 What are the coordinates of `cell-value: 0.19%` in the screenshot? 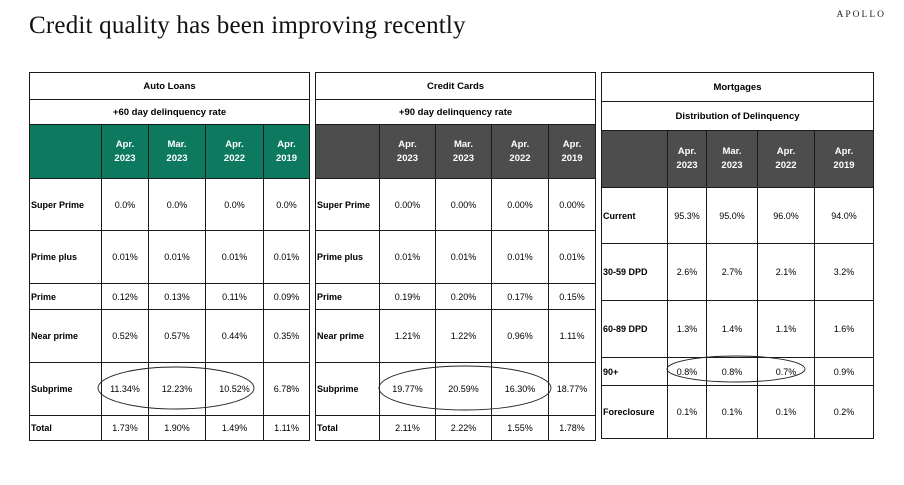 It's located at (407, 296).